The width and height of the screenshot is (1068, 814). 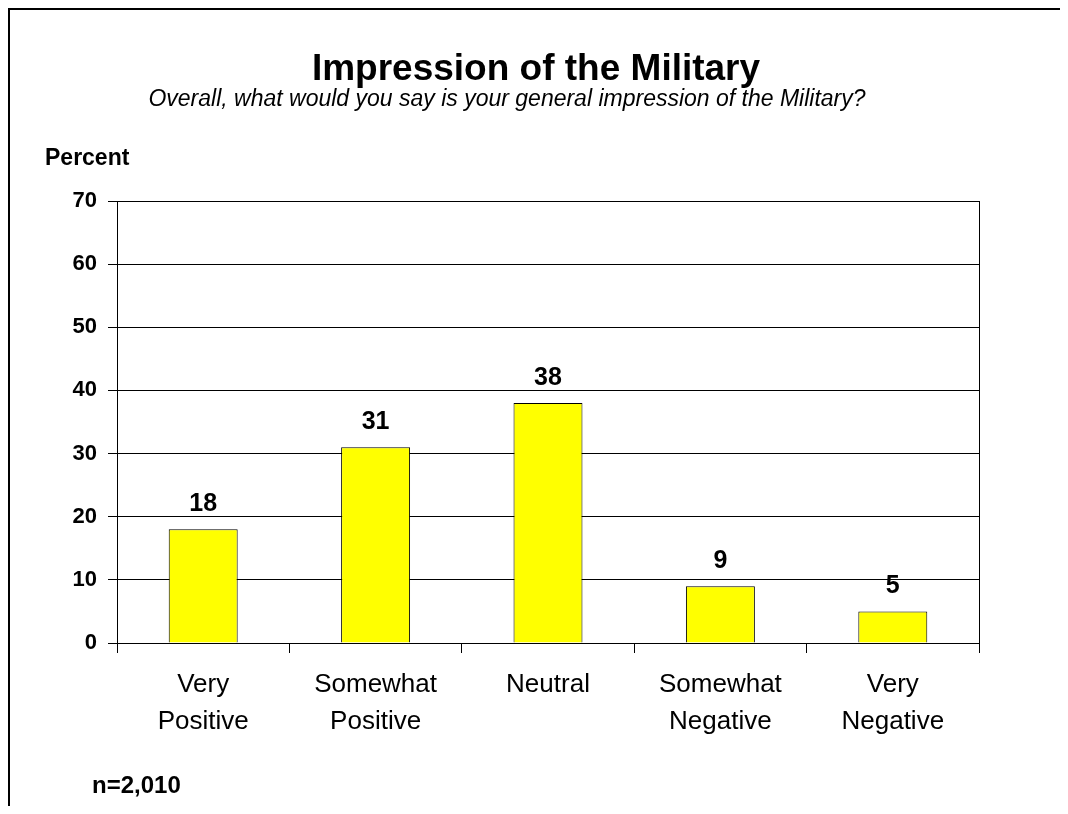 I want to click on data-label: 18, so click(x=203, y=502).